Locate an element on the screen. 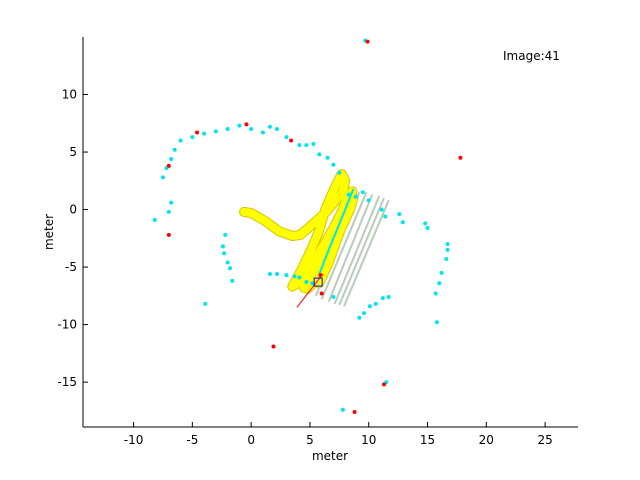 This screenshot has width=640, height=480. x-tick-label: 10 is located at coordinates (368, 440).